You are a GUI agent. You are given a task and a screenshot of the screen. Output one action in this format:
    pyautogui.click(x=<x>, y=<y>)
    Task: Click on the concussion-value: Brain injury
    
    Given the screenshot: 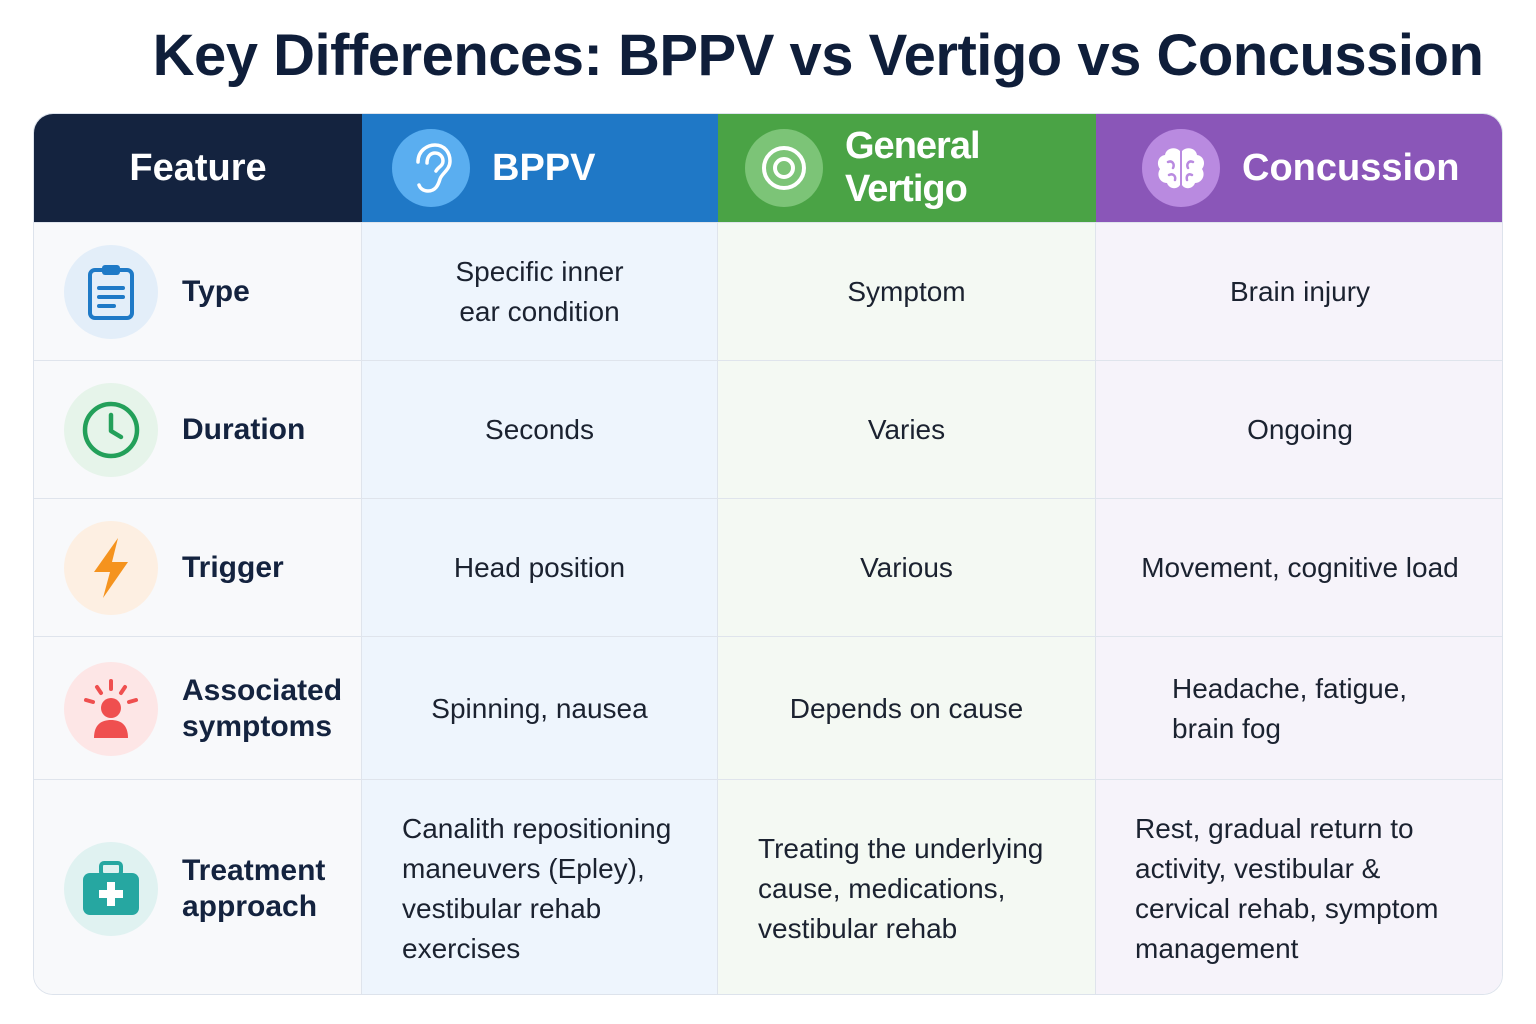 What is the action you would take?
    pyautogui.click(x=1300, y=291)
    